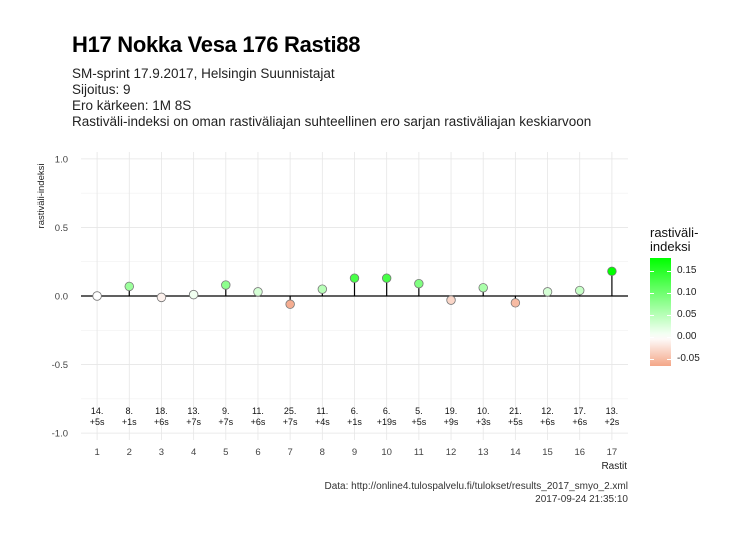 The image size is (742, 540). I want to click on legend-tick-label: 0.00, so click(687, 337).